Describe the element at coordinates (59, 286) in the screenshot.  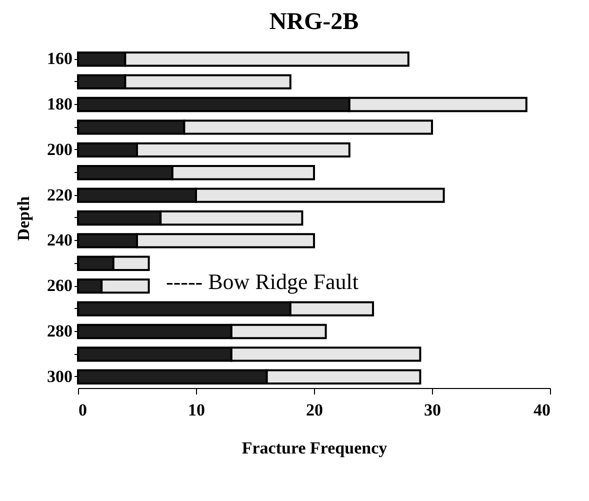
I see `y-tick-label: 260` at that location.